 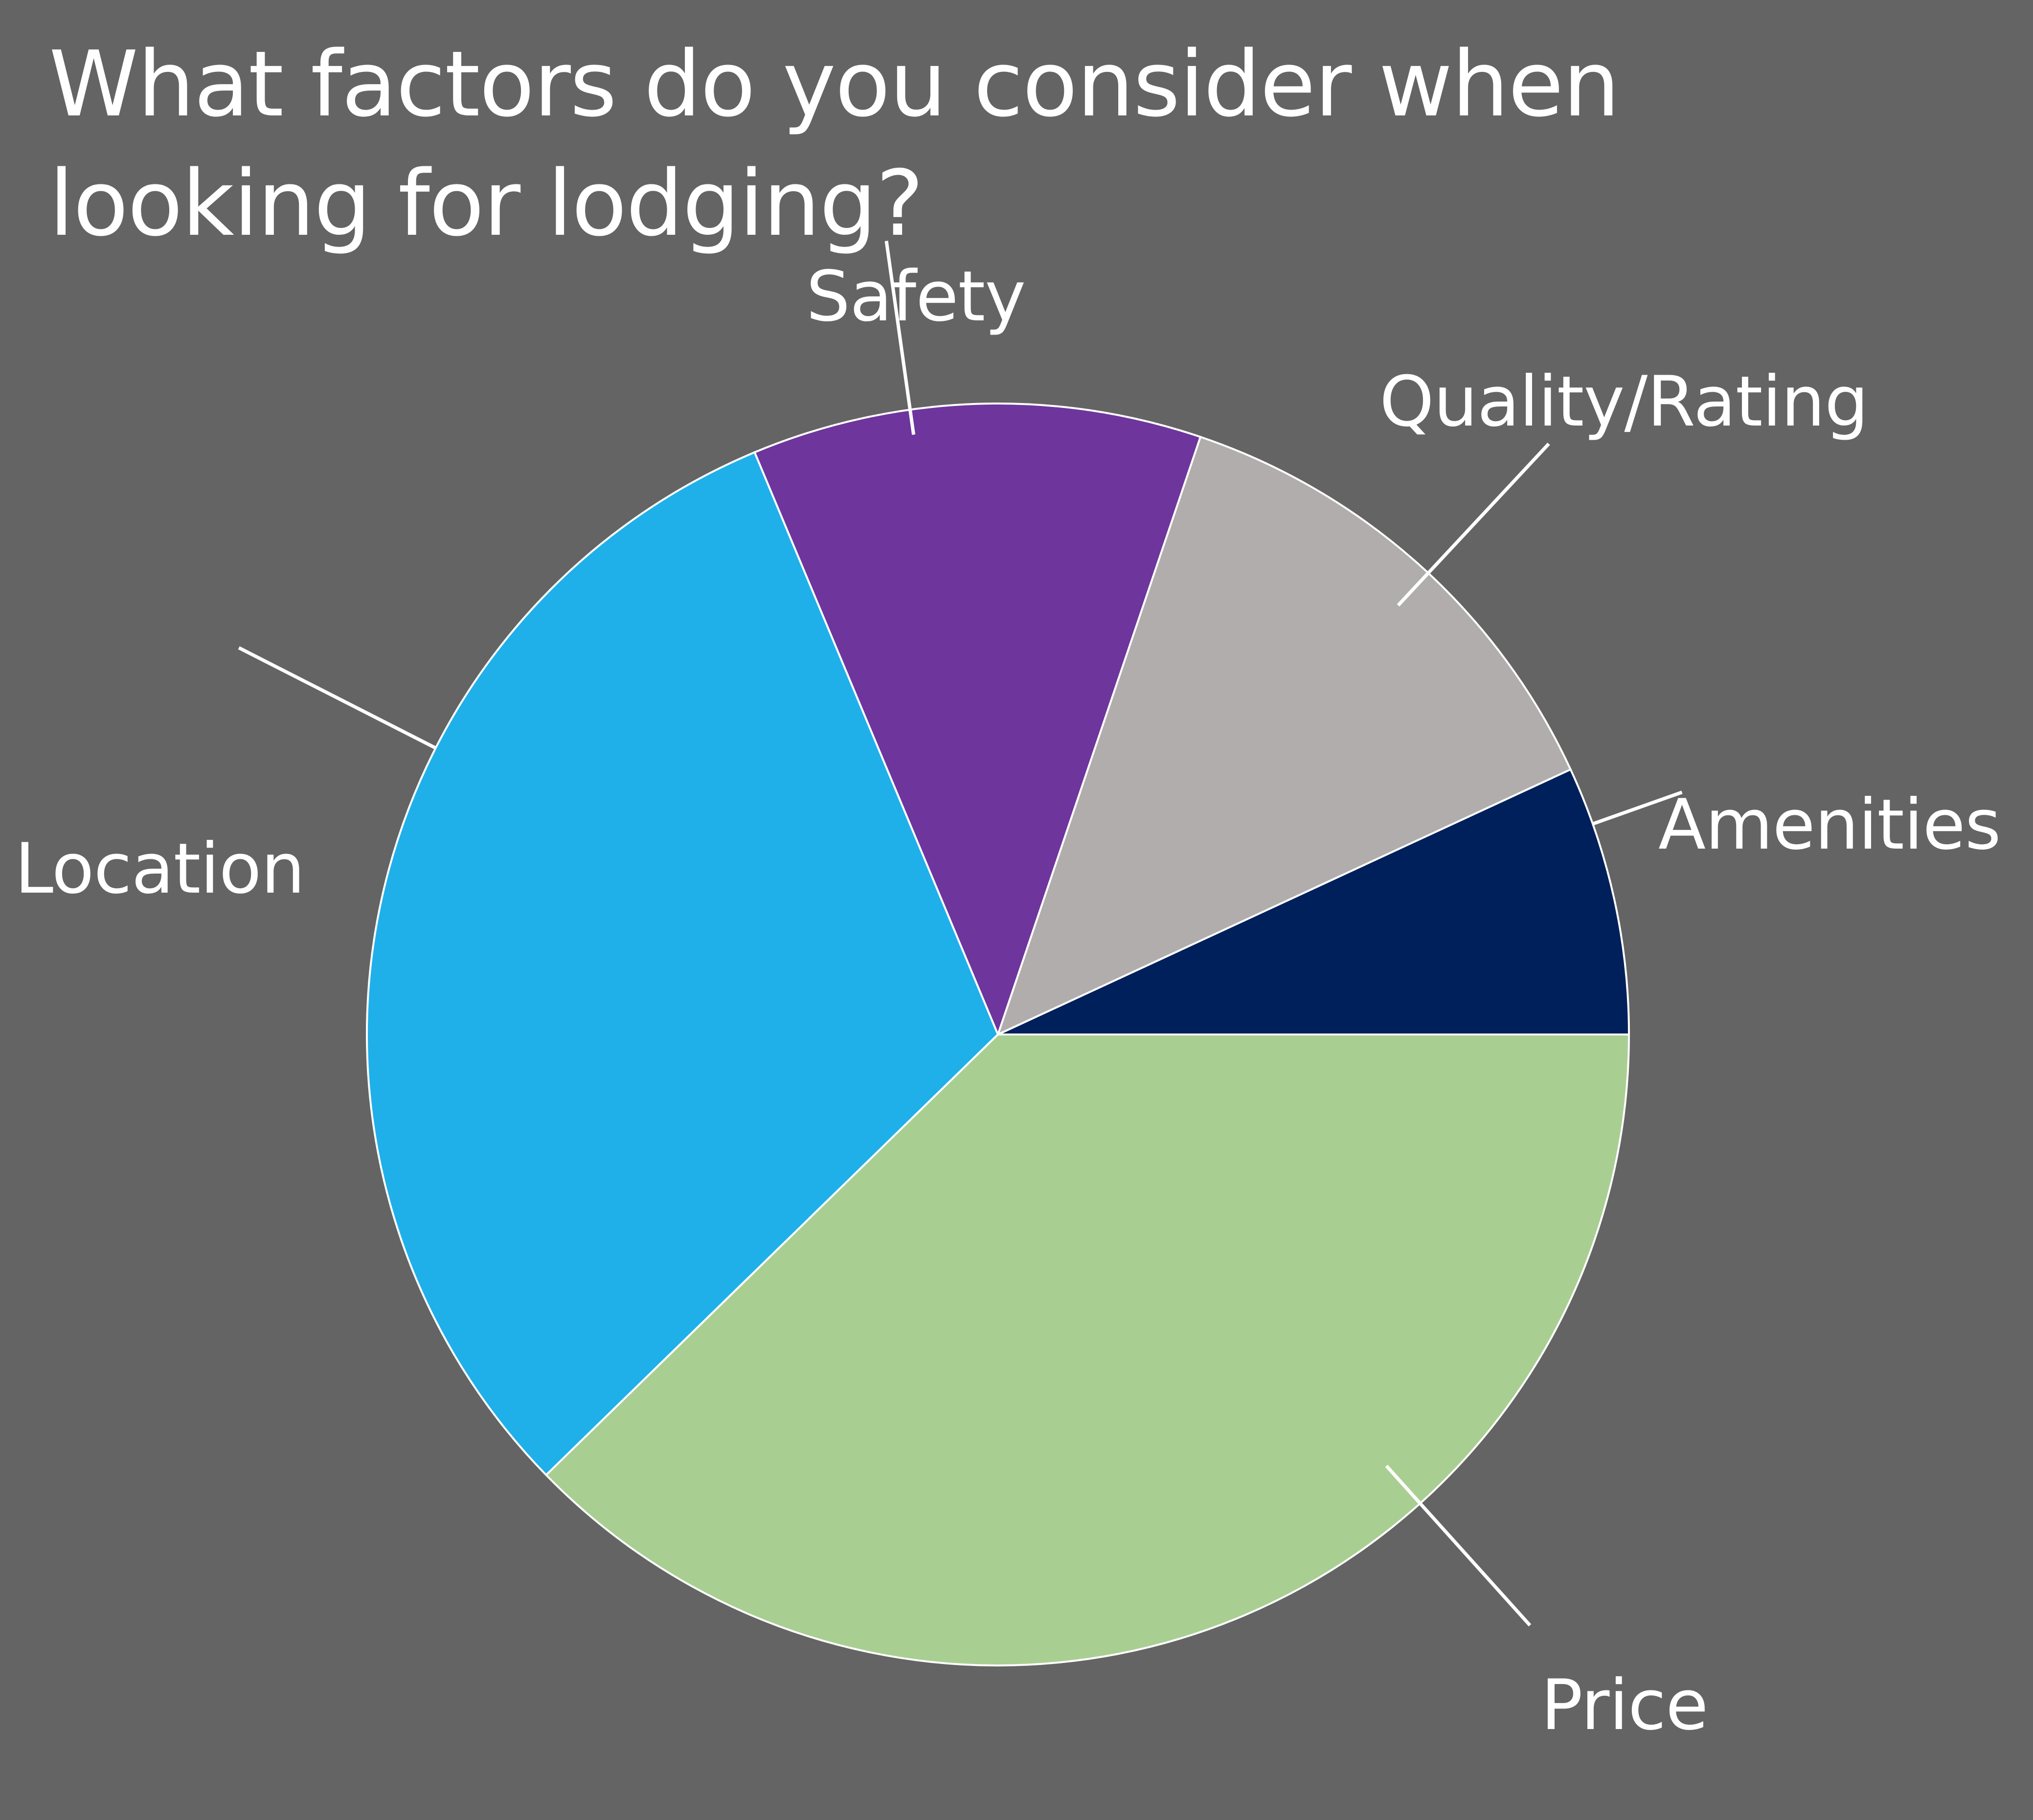 What do you see at coordinates (1458, 1545) in the screenshot?
I see `leader-line-price` at bounding box center [1458, 1545].